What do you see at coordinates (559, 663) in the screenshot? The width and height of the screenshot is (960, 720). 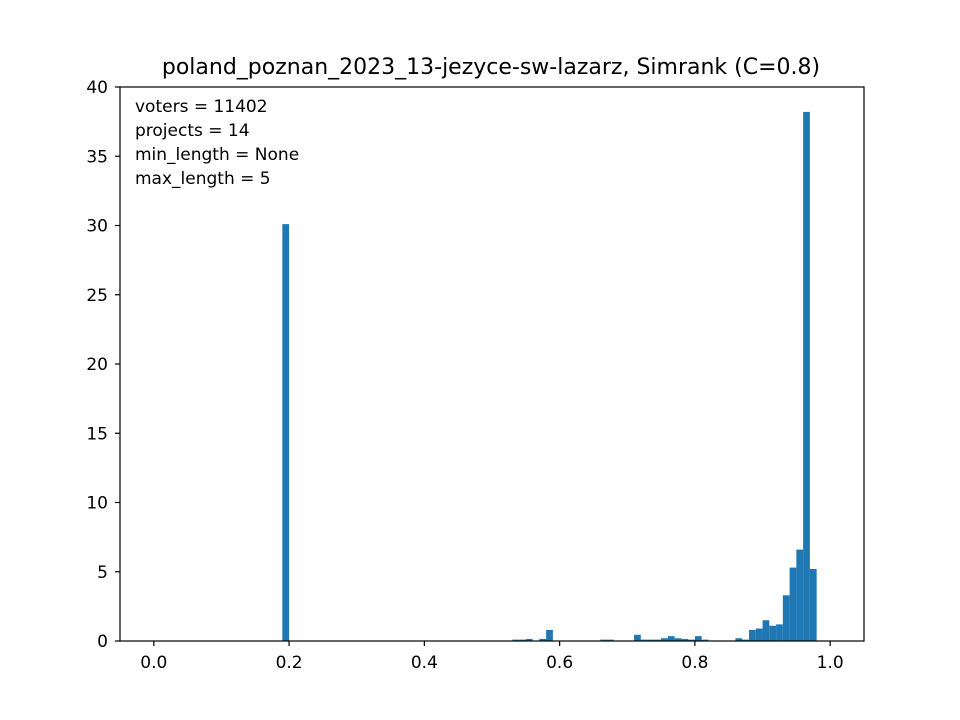 I see `x-tick-label: 0.6` at bounding box center [559, 663].